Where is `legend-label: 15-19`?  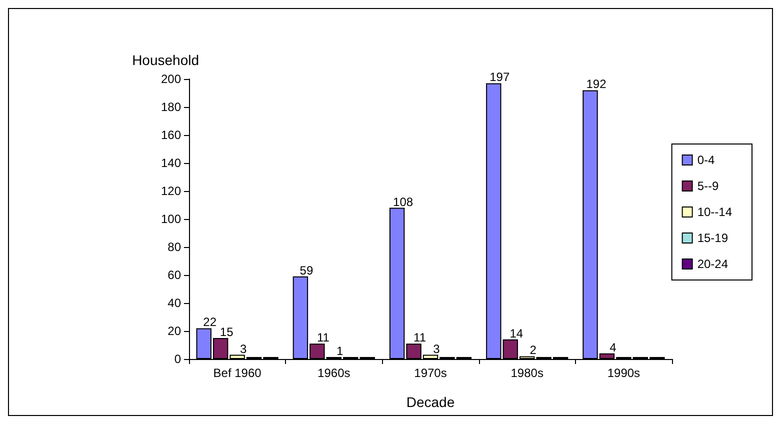
legend-label: 15-19 is located at coordinates (712, 238).